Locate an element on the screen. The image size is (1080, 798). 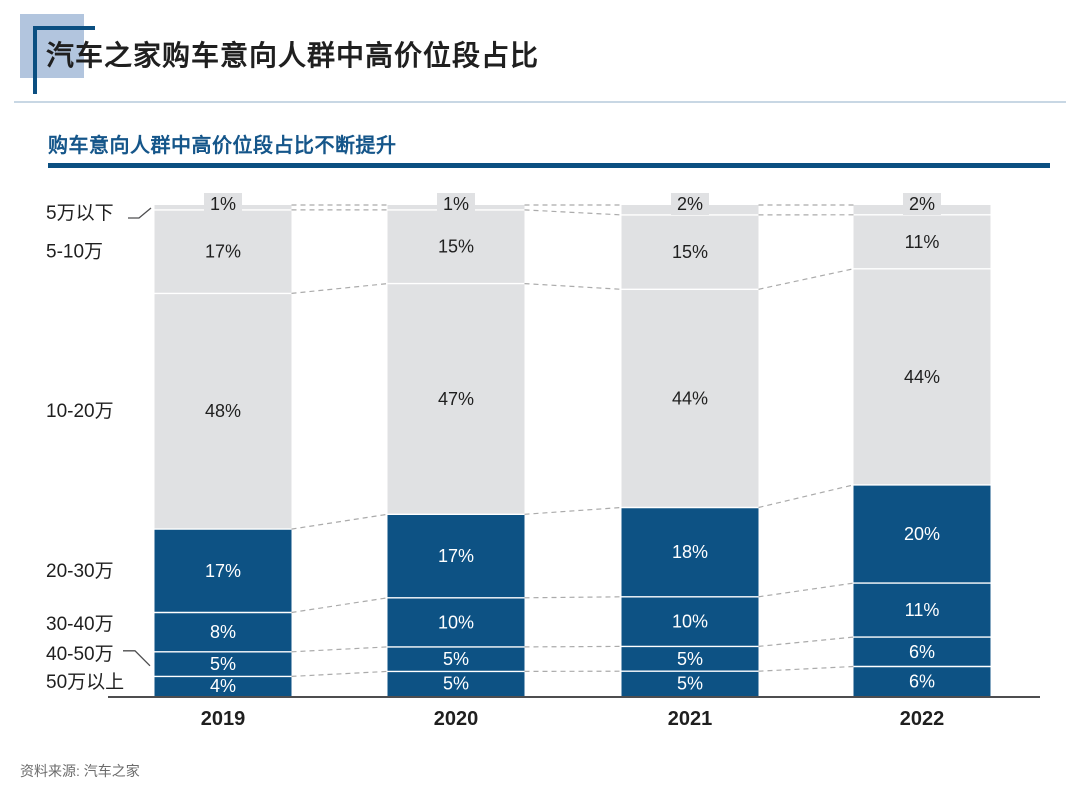
title-decoration-bracket is located at coordinates (64, 60).